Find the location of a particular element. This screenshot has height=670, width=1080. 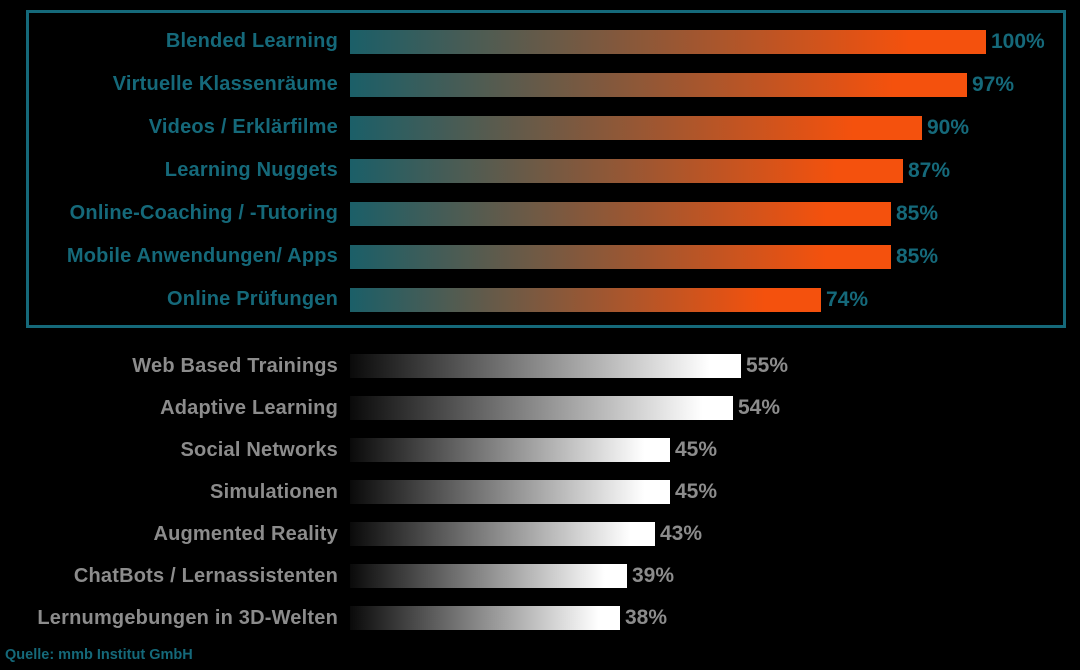

bar-value: 38% is located at coordinates (646, 617).